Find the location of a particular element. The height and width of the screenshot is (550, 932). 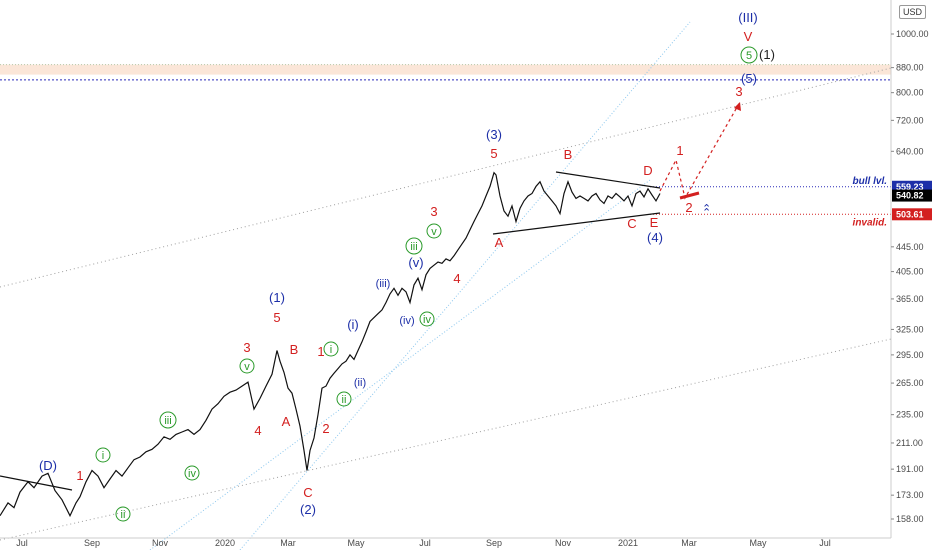

trendline-d is located at coordinates (36, 483).